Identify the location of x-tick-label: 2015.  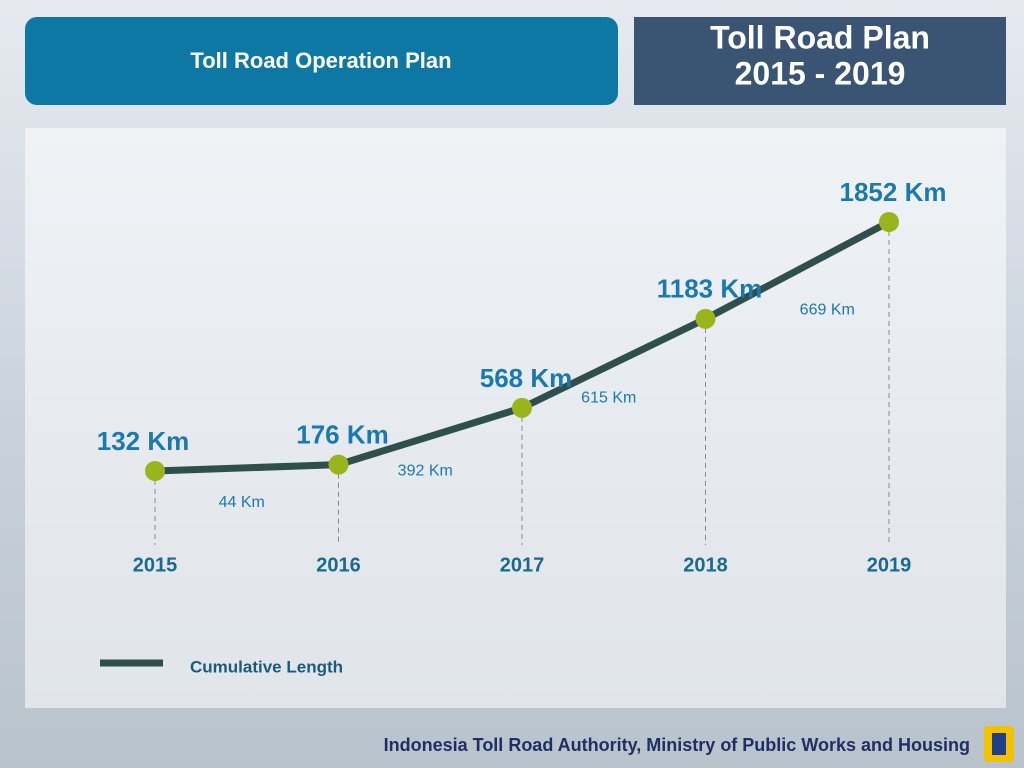
(155, 565).